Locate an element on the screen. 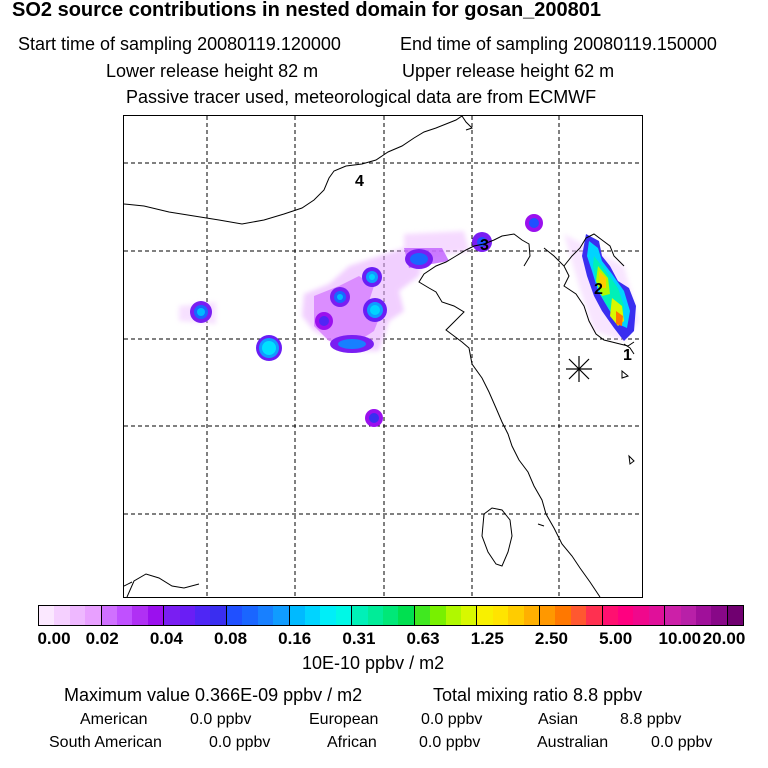 The width and height of the screenshot is (768, 768). source-label-1: 1 is located at coordinates (627, 355).